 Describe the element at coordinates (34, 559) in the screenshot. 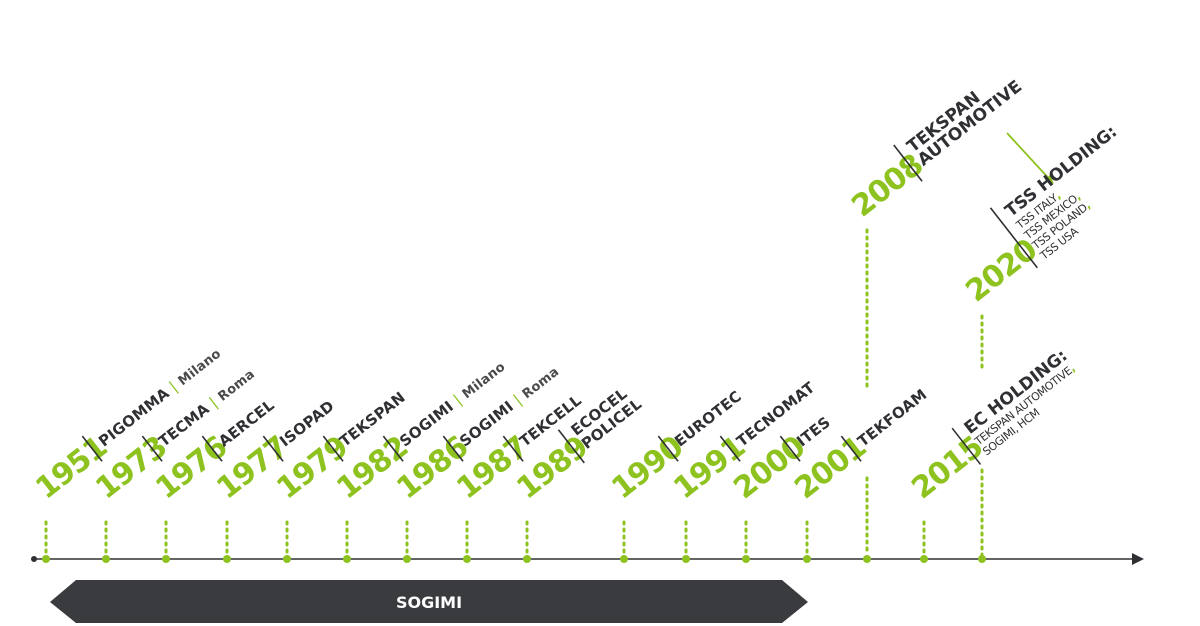

I see `timeline-start-dot` at that location.